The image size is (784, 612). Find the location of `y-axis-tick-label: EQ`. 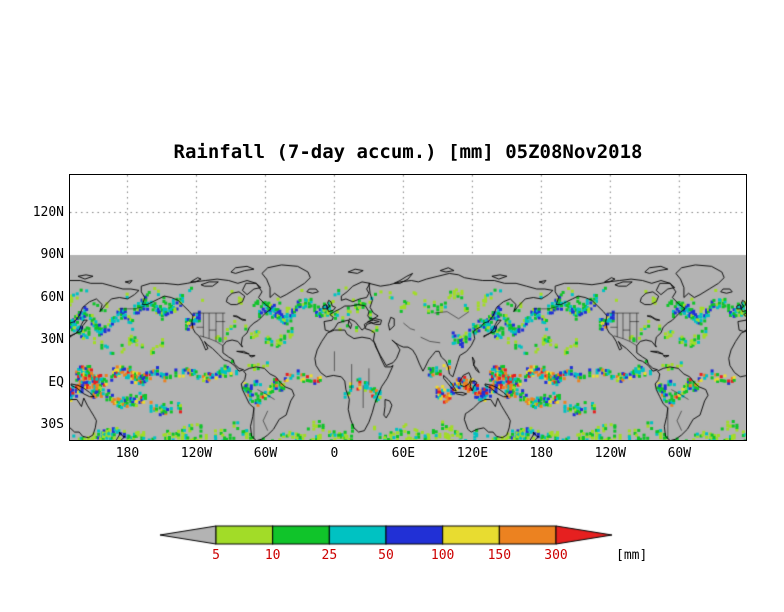

y-axis-tick-label: EQ is located at coordinates (56, 382).